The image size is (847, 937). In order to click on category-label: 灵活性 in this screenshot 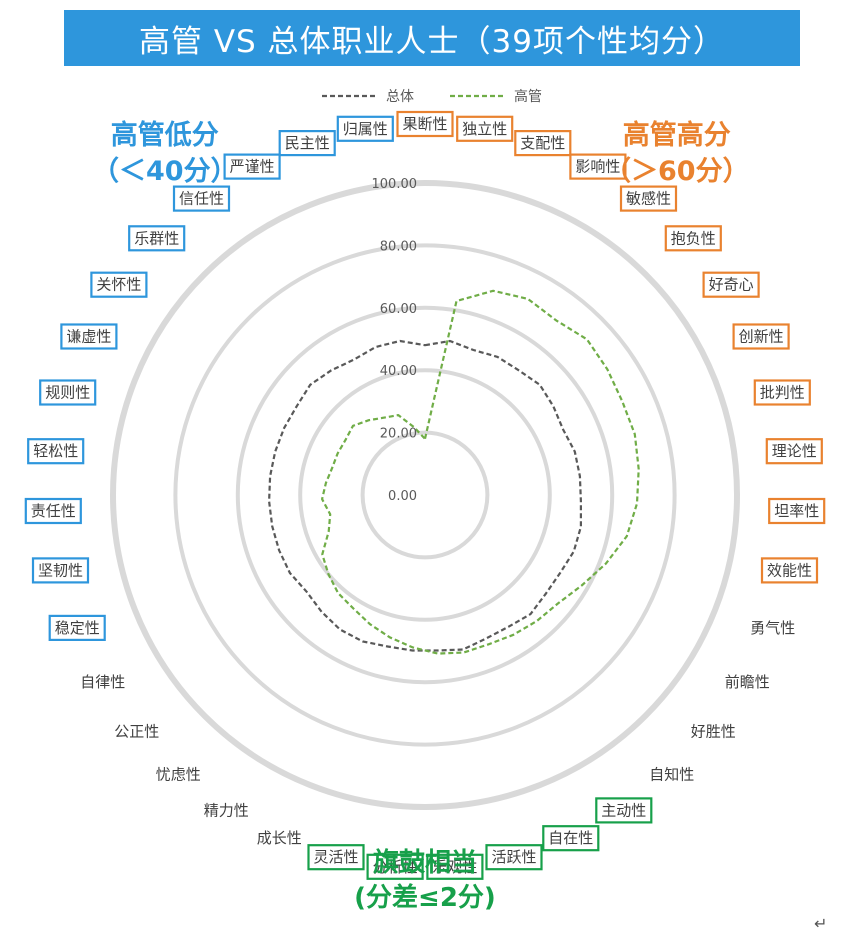, I will do `click(336, 857)`.